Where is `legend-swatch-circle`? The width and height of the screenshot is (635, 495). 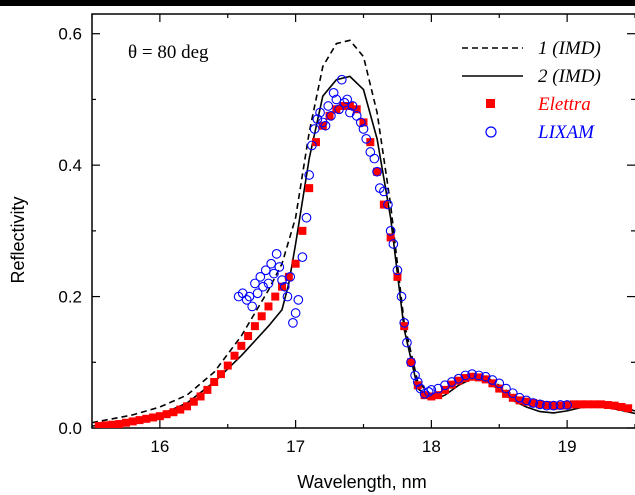 legend-swatch-circle is located at coordinates (491, 132).